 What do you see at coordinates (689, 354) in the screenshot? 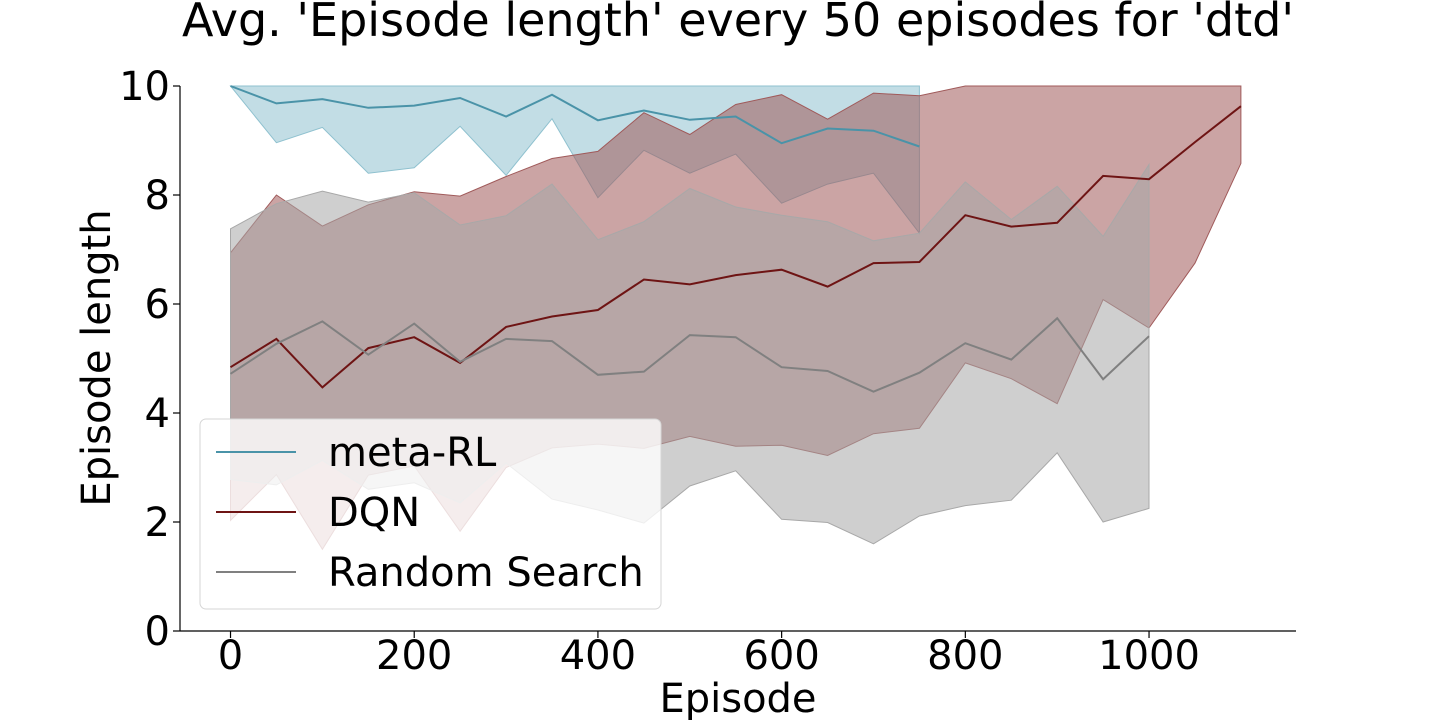
I see `random-search-line` at bounding box center [689, 354].